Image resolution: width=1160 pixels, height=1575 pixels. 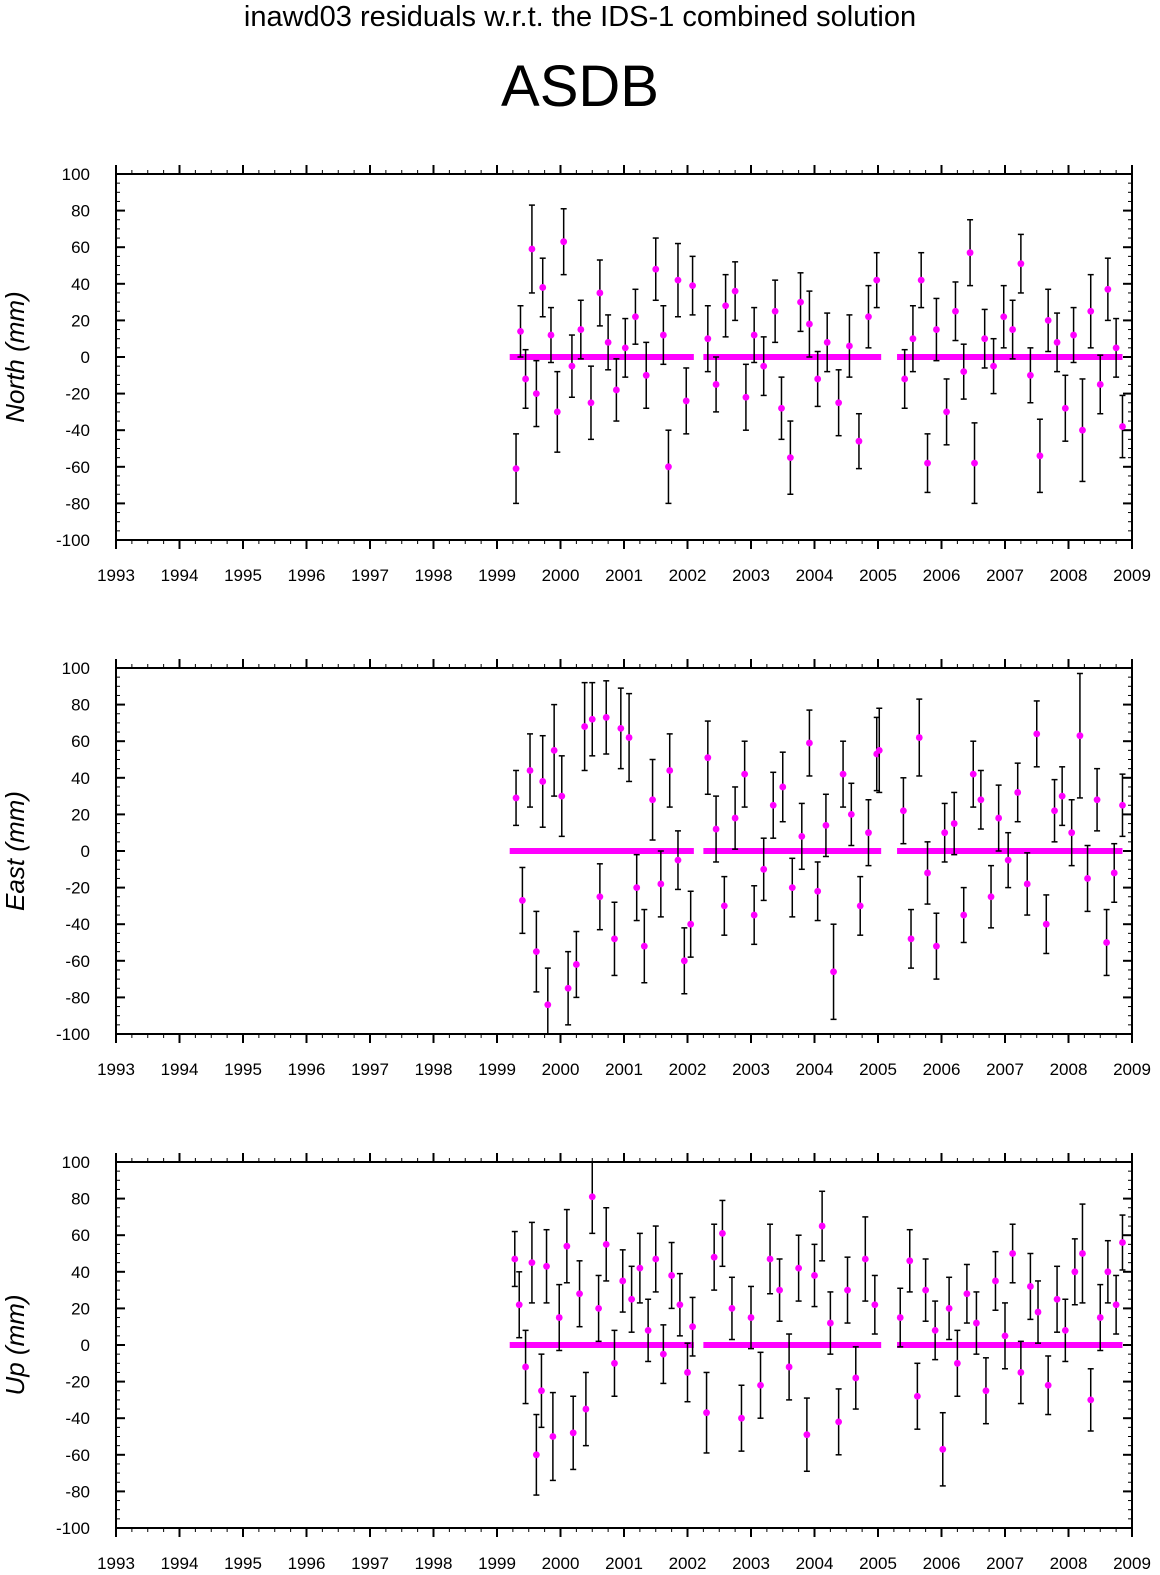 What do you see at coordinates (561, 575) in the screenshot?
I see `north-xtick-label: 2000` at bounding box center [561, 575].